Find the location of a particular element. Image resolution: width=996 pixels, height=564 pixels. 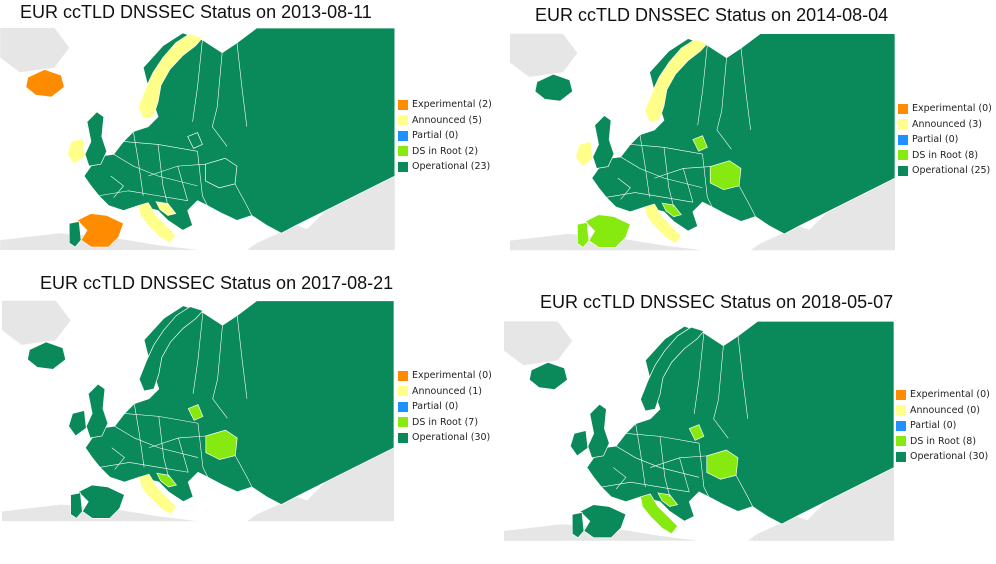

country-baltic is located at coordinates (195, 412).